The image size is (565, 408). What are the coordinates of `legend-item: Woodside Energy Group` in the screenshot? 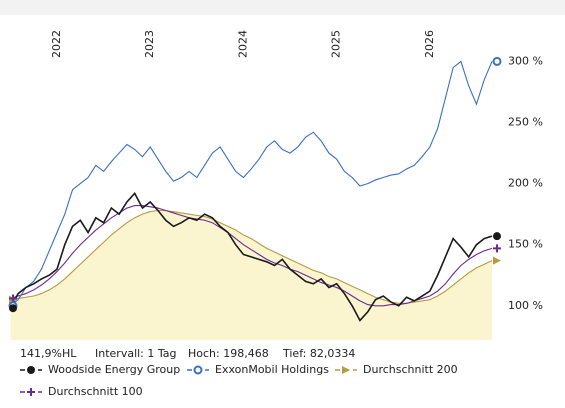 It's located at (100, 369).